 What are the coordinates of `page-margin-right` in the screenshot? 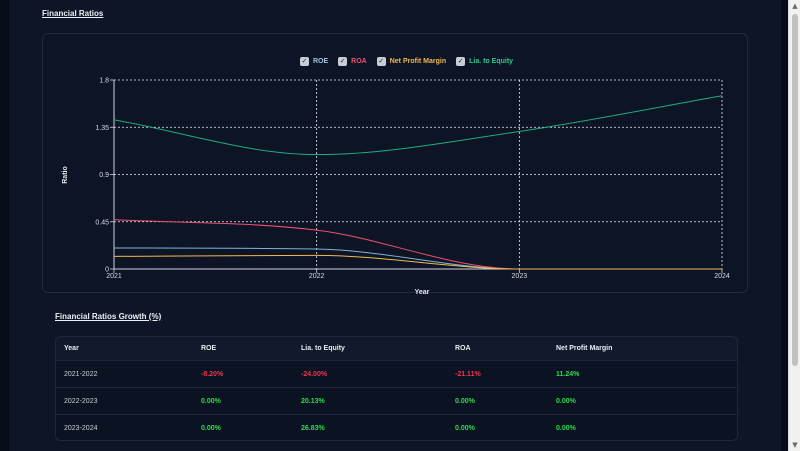 It's located at (784, 225).